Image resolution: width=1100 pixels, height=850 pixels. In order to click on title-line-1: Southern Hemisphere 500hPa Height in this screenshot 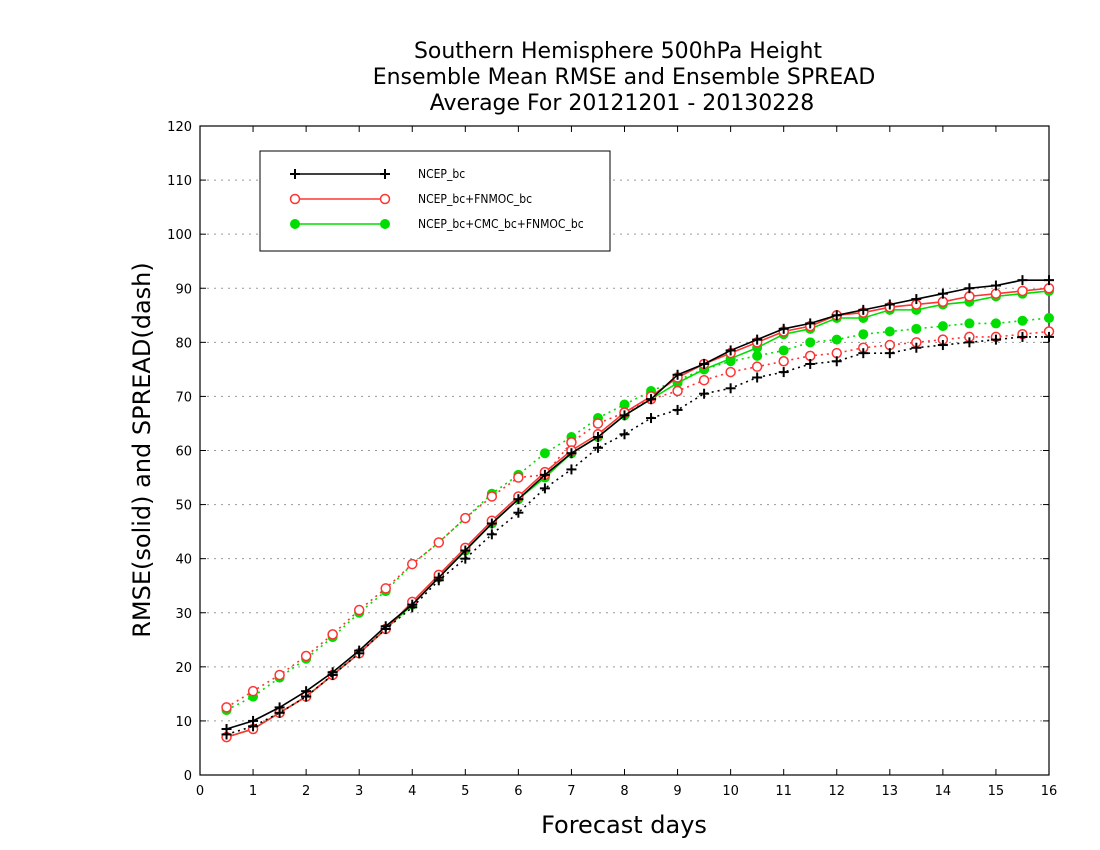, I will do `click(618, 51)`.